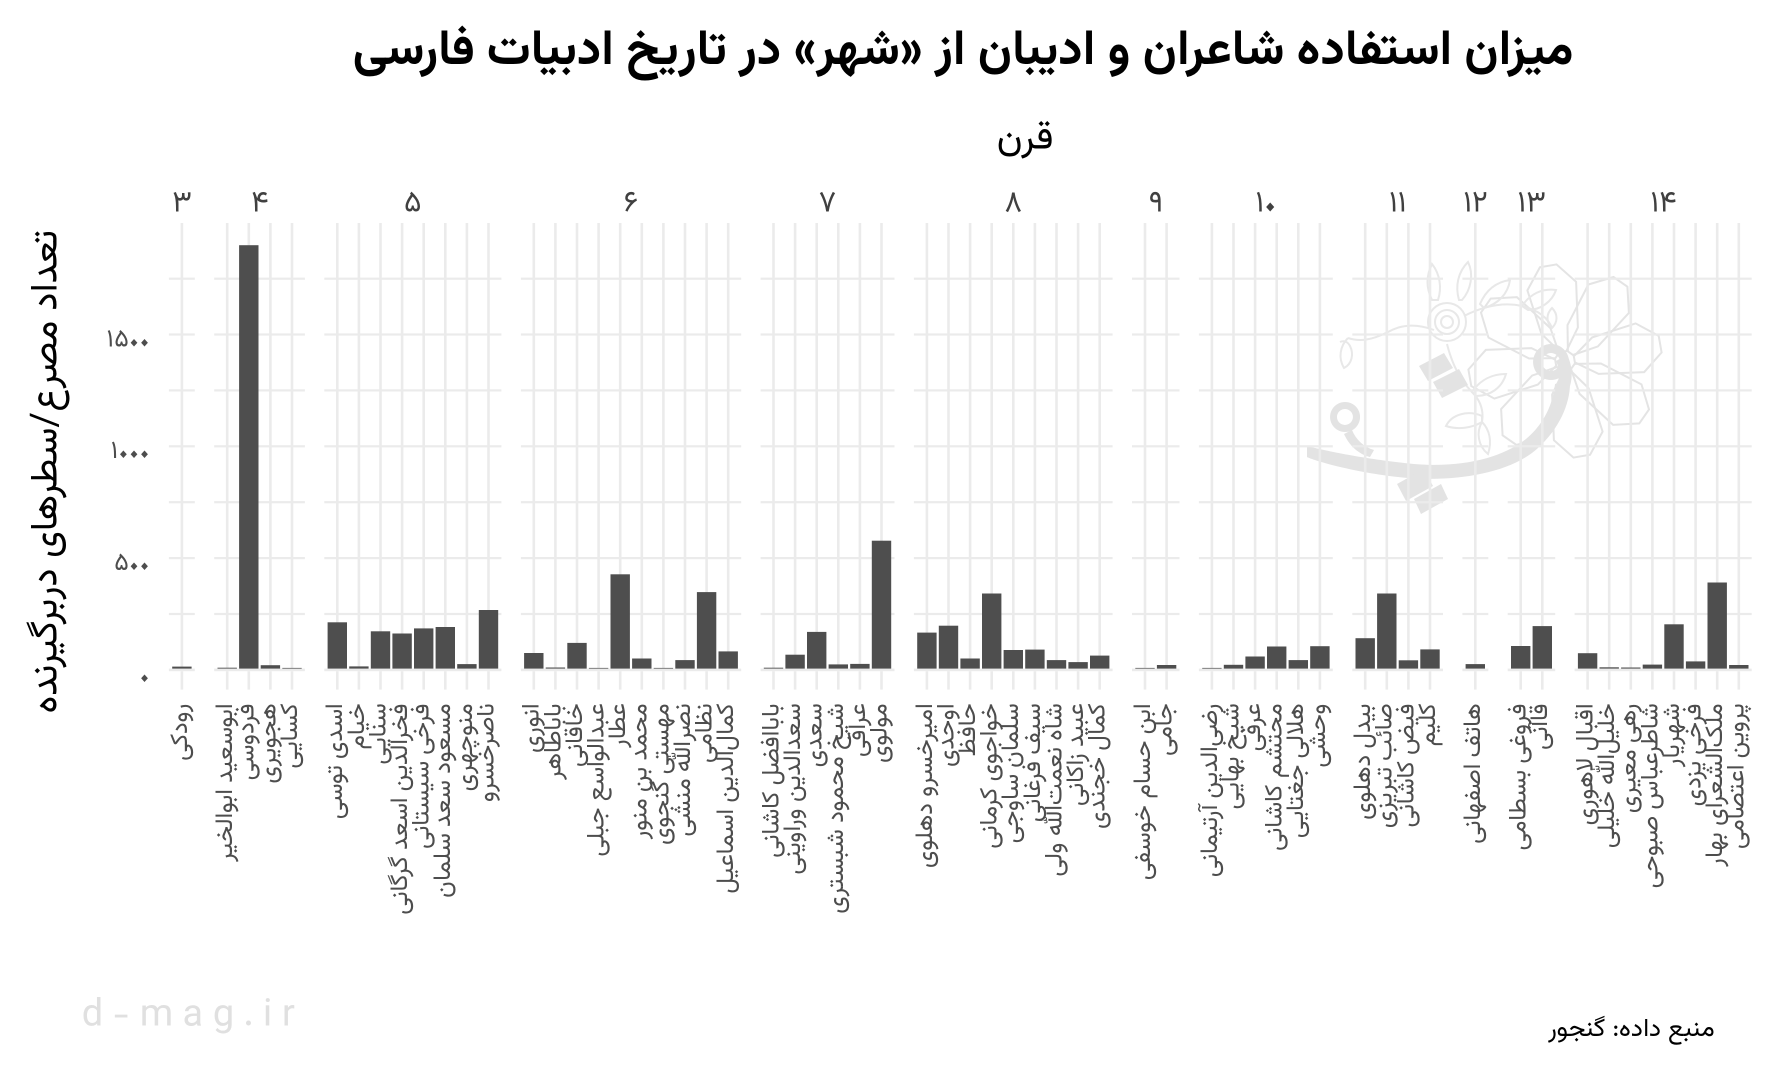 This screenshot has height=1072, width=1772. What do you see at coordinates (1365, 762) in the screenshot?
I see `svg-text: بیدل دهلوی` at bounding box center [1365, 762].